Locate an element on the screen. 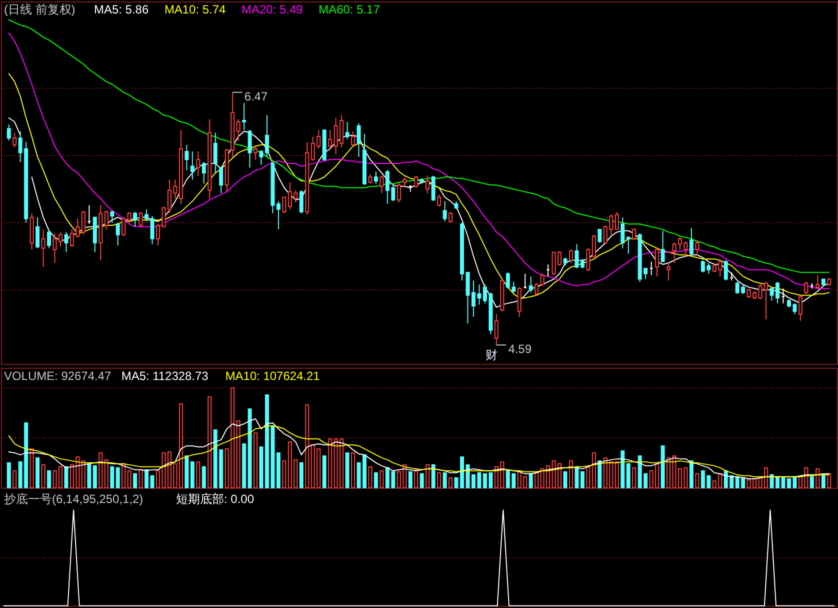  annotation: 6.47 is located at coordinates (256, 96).